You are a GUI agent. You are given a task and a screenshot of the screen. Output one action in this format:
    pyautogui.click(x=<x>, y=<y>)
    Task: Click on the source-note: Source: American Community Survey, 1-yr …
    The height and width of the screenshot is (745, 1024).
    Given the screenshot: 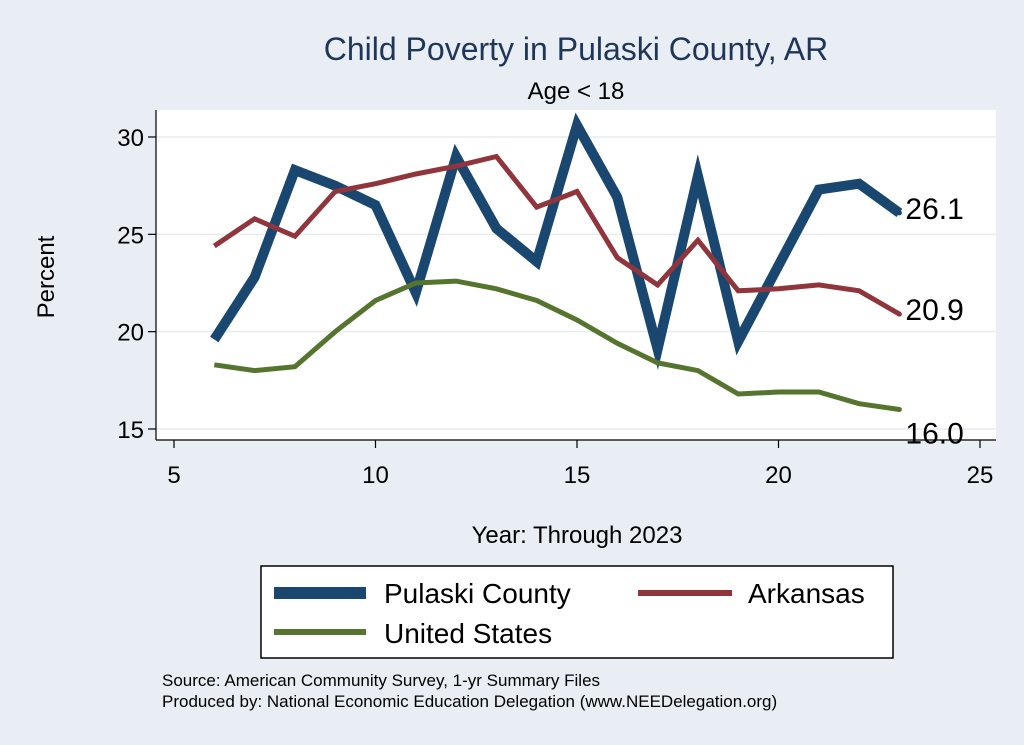 What is the action you would take?
    pyautogui.click(x=381, y=680)
    